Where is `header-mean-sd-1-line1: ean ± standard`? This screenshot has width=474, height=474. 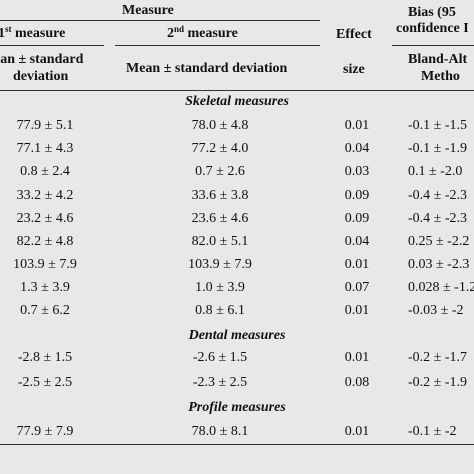 header-mean-sd-1-line1: ean ± standard is located at coordinates (42, 59).